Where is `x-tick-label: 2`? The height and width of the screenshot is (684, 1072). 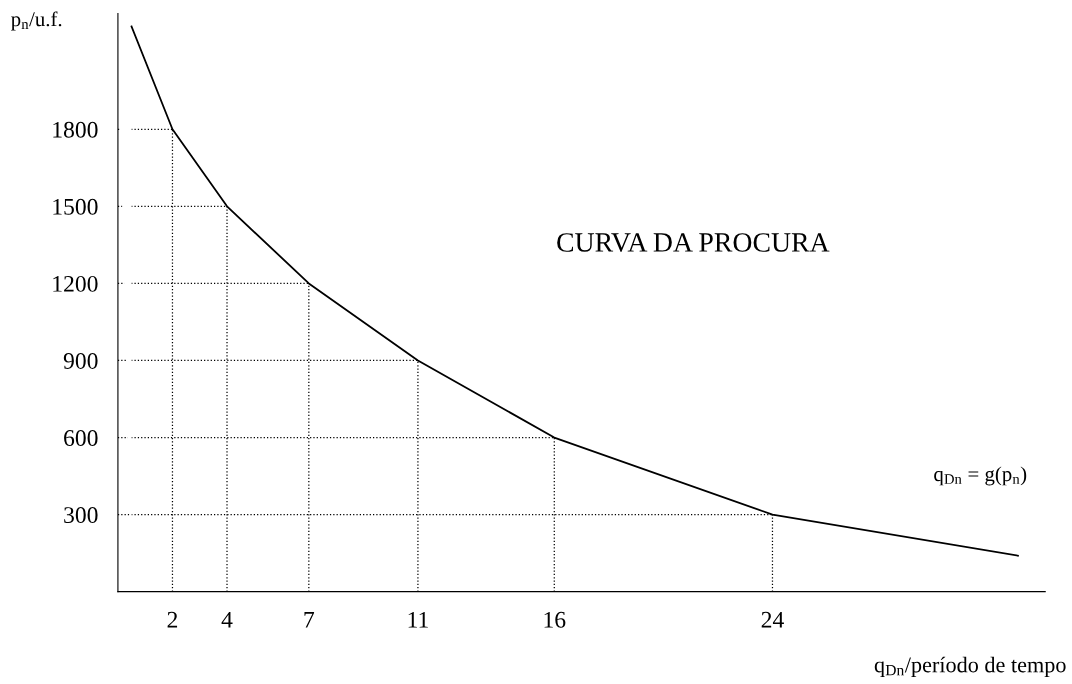
x-tick-label: 2 is located at coordinates (172, 619).